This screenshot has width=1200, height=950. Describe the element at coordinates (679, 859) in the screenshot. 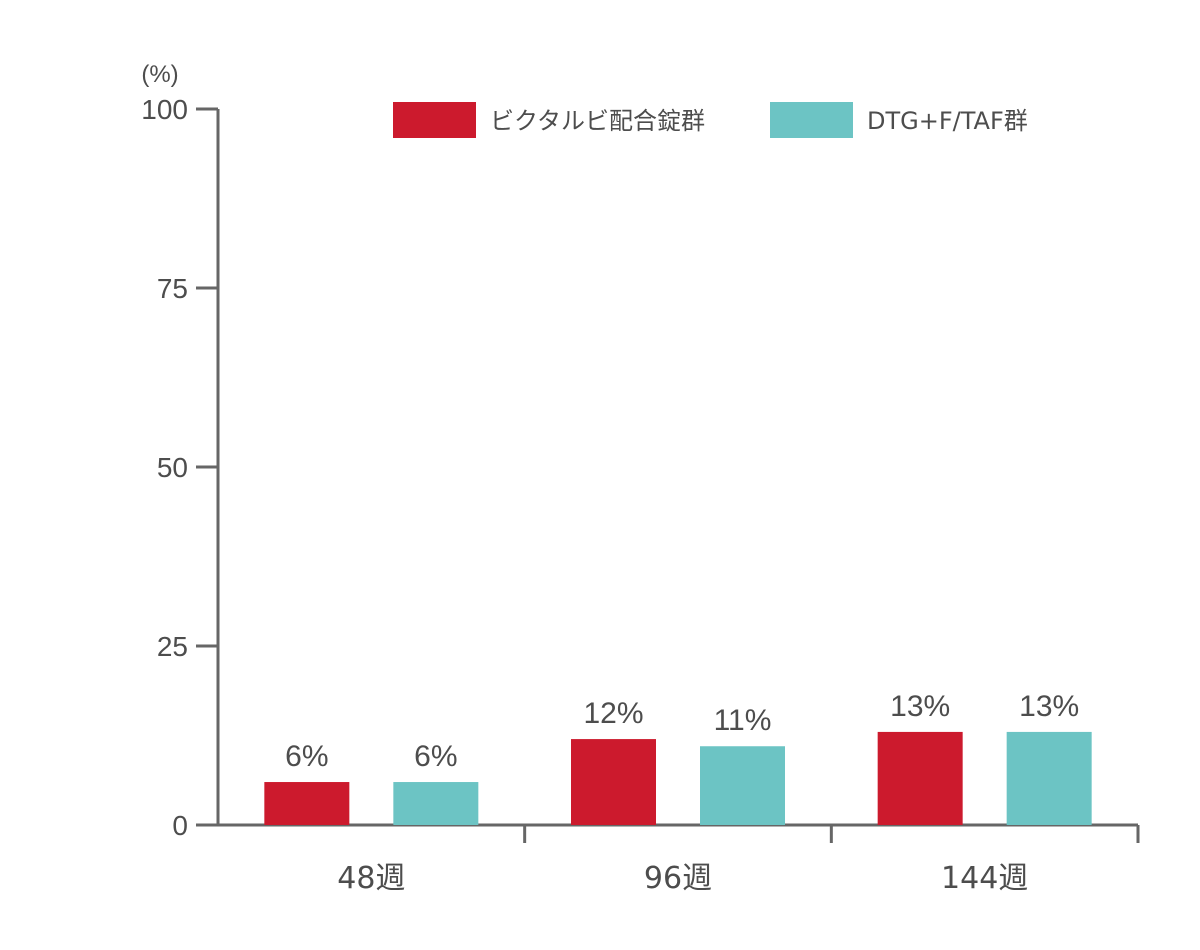

I see `x-axis: 48週 96週 144週` at that location.